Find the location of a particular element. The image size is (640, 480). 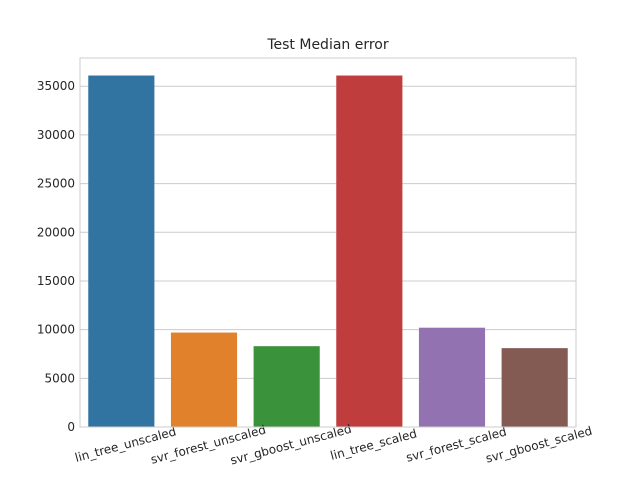

bar-svr-forest-unscaled is located at coordinates (204, 379).